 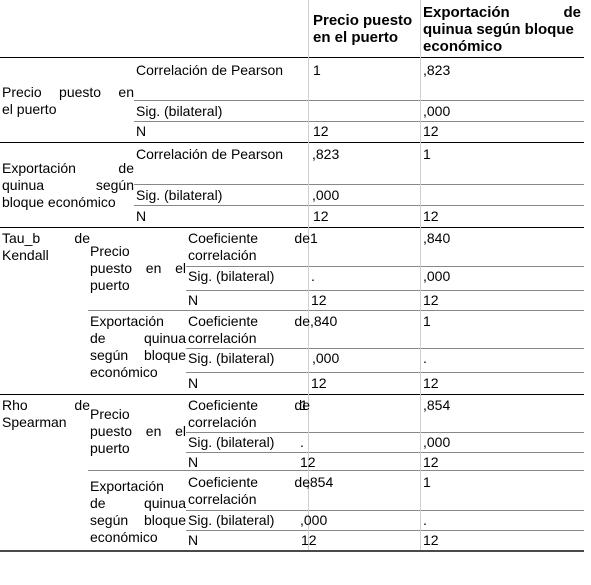 I want to click on rule-k-mid, so click(x=336, y=310).